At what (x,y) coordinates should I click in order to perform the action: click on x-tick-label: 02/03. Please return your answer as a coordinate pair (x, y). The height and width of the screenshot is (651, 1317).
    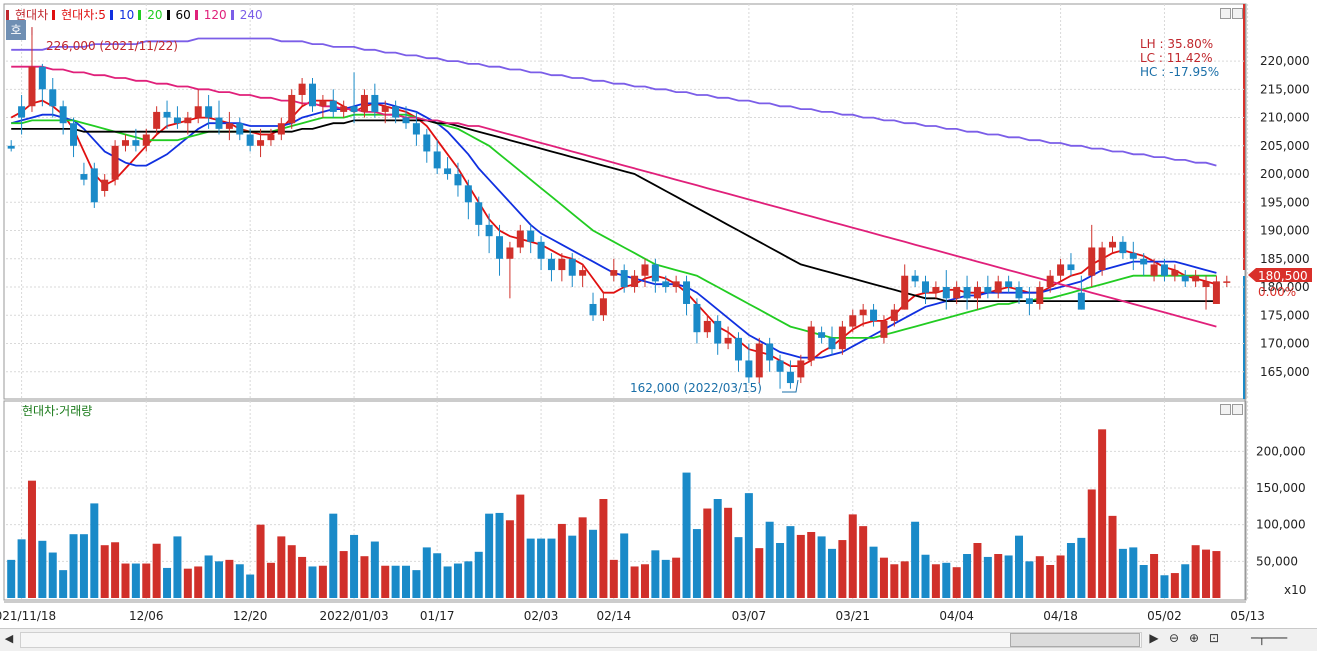
    Looking at the image, I should click on (541, 616).